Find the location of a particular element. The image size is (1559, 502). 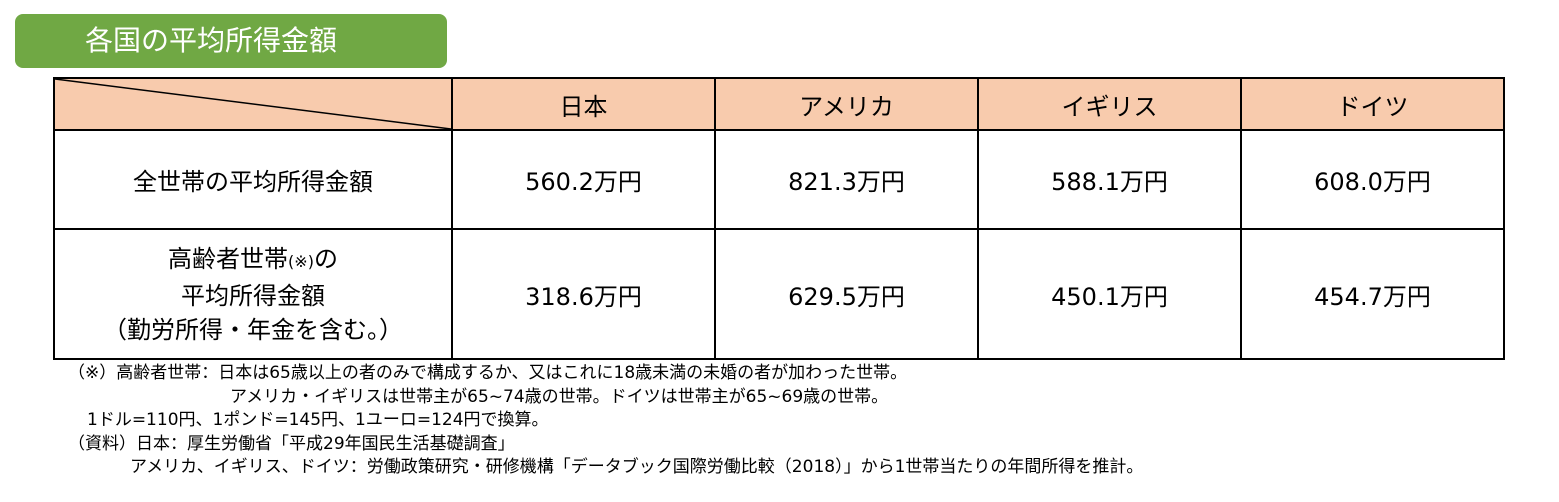

row-label-all-households: 全世帯の平均所得金額 is located at coordinates (253, 179).